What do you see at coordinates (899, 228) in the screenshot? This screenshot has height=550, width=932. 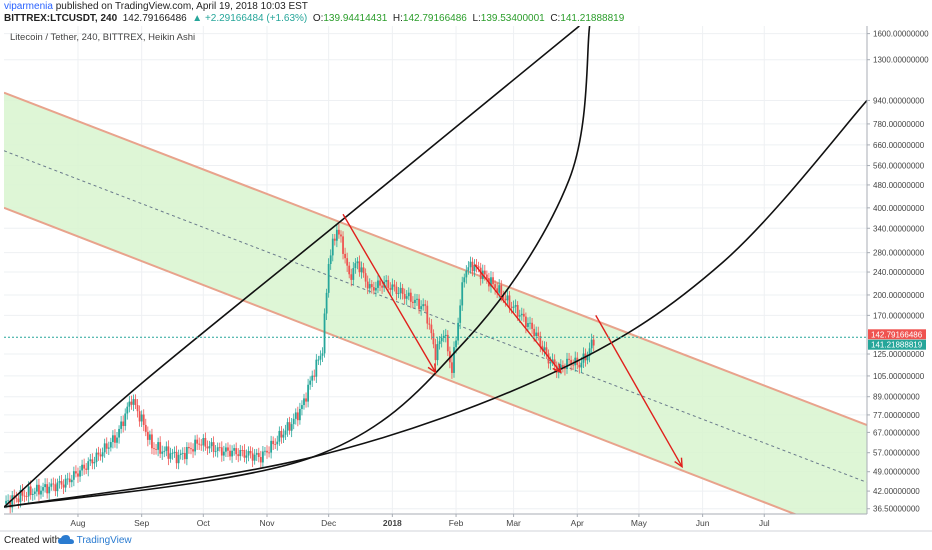 I see `y-tick-label: 340.00000000` at bounding box center [899, 228].